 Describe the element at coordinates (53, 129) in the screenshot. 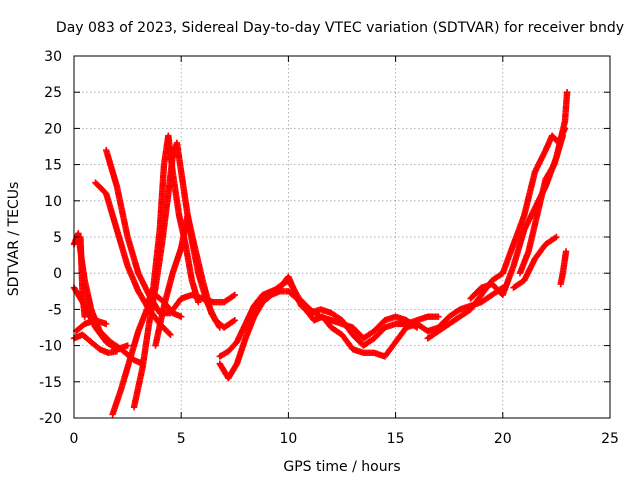

I see `y-tick-label: 20` at that location.